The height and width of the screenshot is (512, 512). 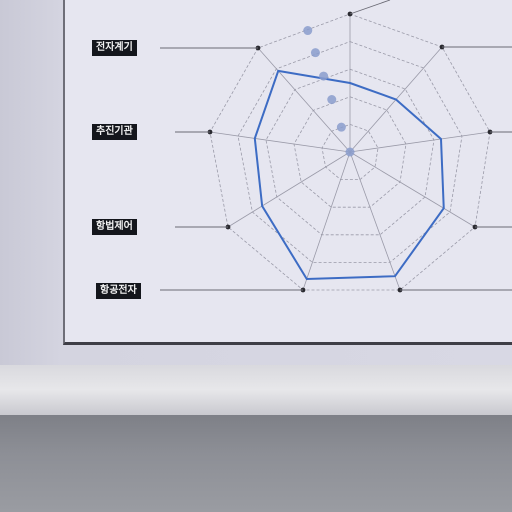 I want to click on axis-end-dot, so click(x=350, y=14).